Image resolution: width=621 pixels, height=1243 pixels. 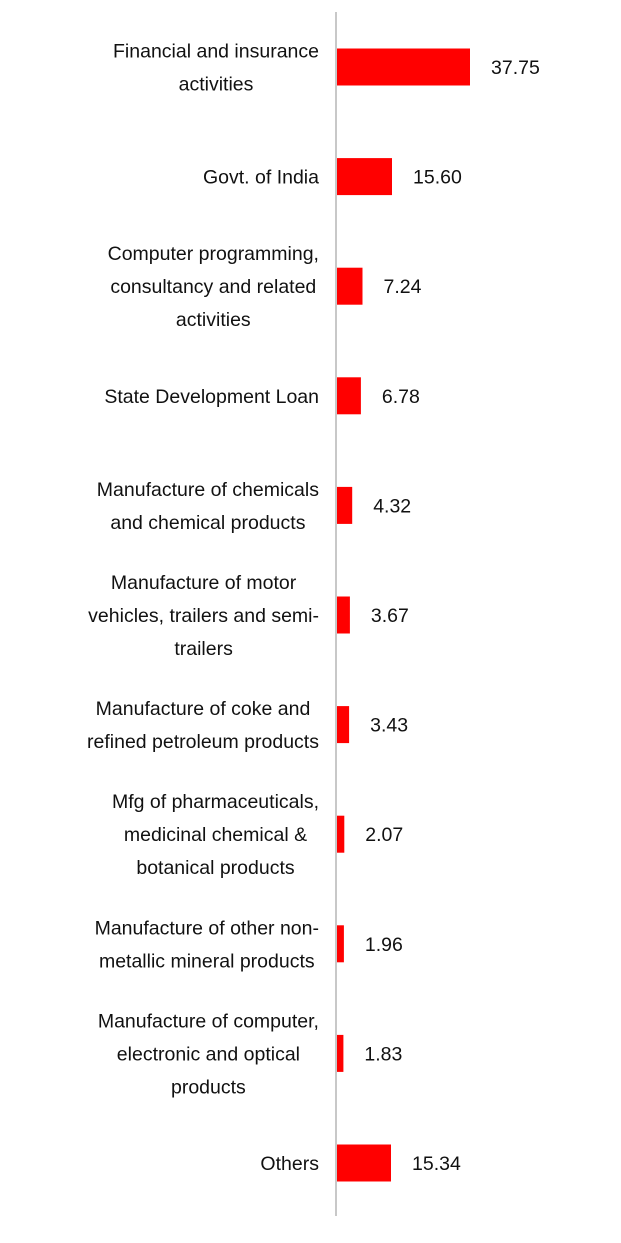 I want to click on category-label-2-line-1: consultancy and related, so click(x=213, y=287).